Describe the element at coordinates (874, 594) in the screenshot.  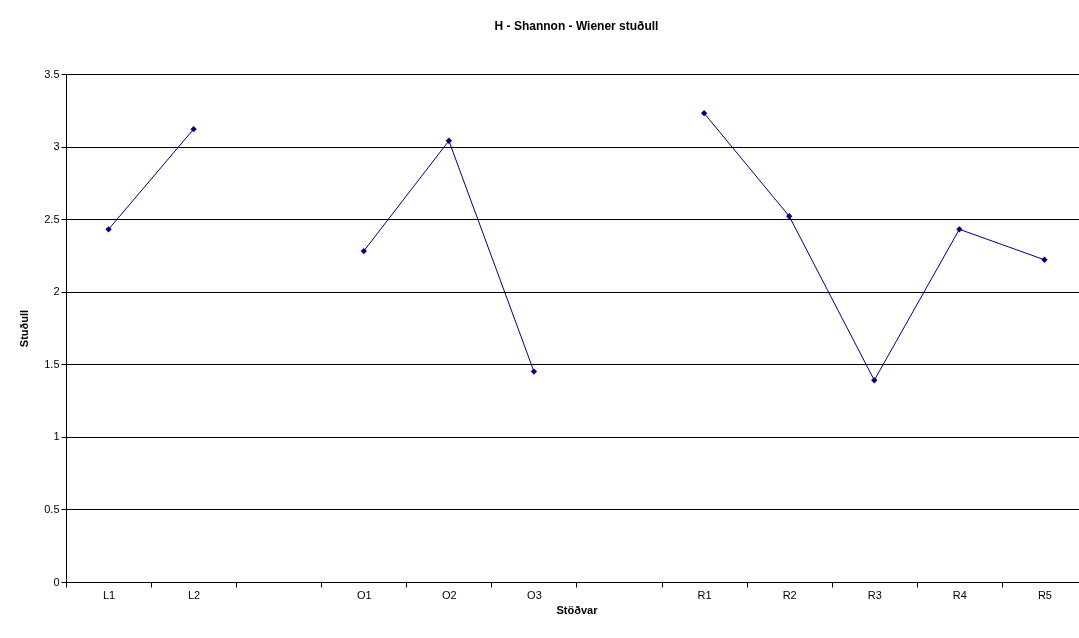
I see `x-tick-label: R3` at that location.